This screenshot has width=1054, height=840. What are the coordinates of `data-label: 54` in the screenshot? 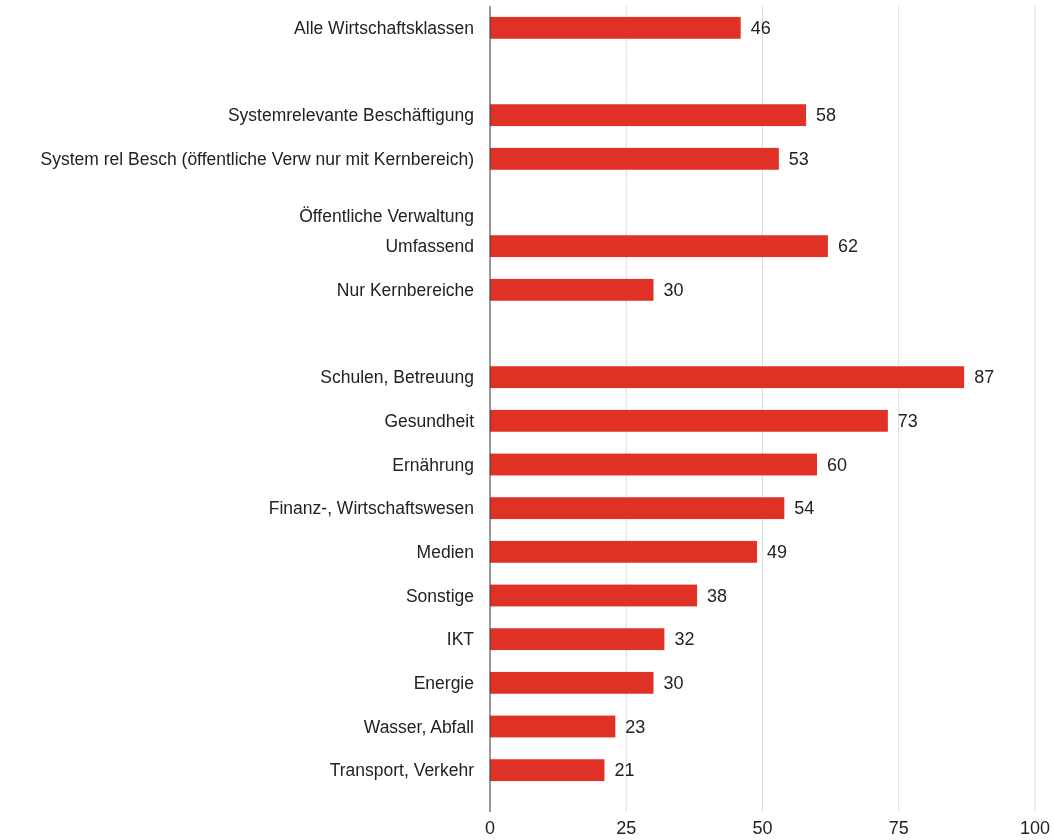 It's located at (804, 508).